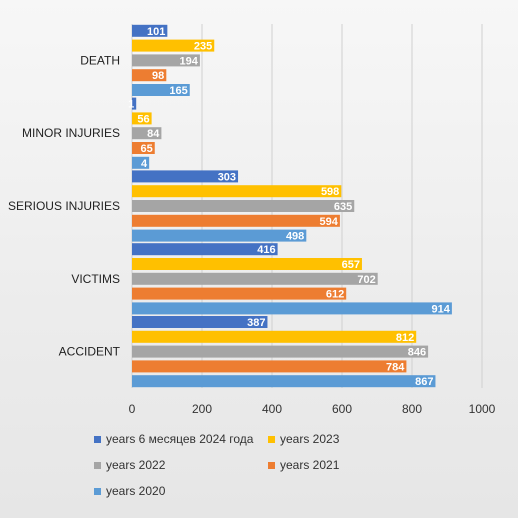  I want to click on data-label-minor-injuries-series-3: 65, so click(147, 149).